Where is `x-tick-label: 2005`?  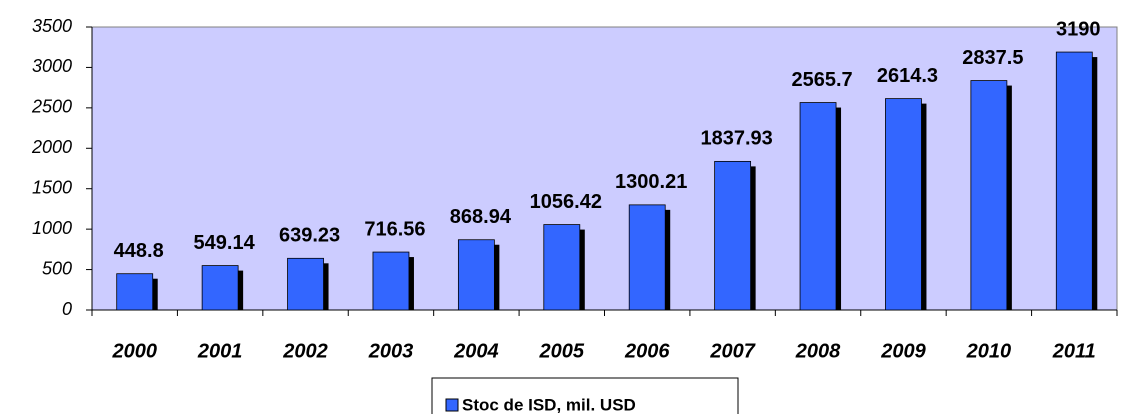 x-tick-label: 2005 is located at coordinates (562, 351).